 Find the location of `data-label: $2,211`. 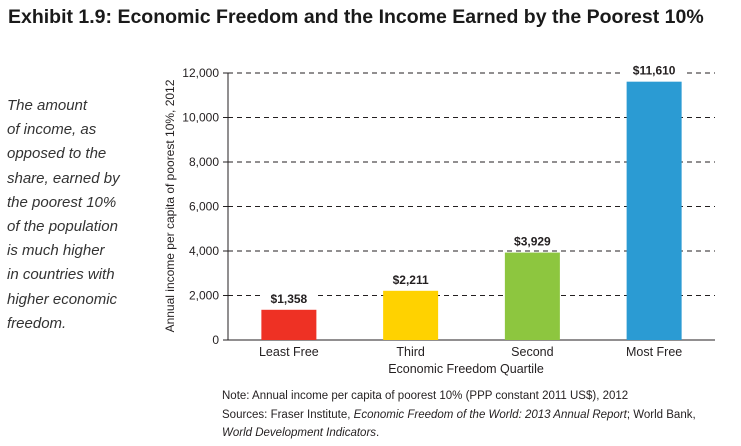

data-label: $2,211 is located at coordinates (411, 280).